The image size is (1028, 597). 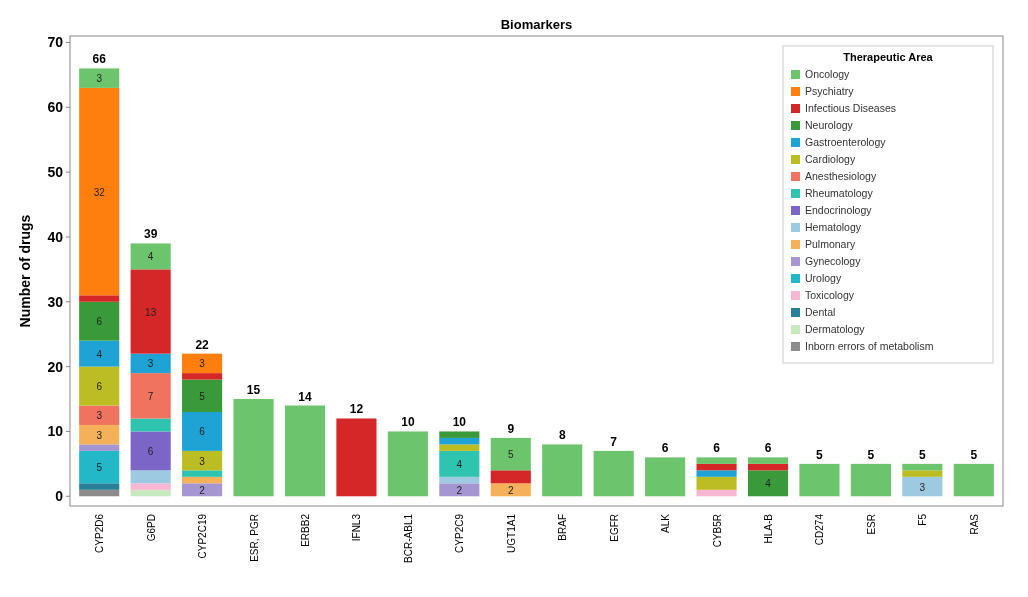 I want to click on x-tick-label: ALK, so click(x=666, y=523).